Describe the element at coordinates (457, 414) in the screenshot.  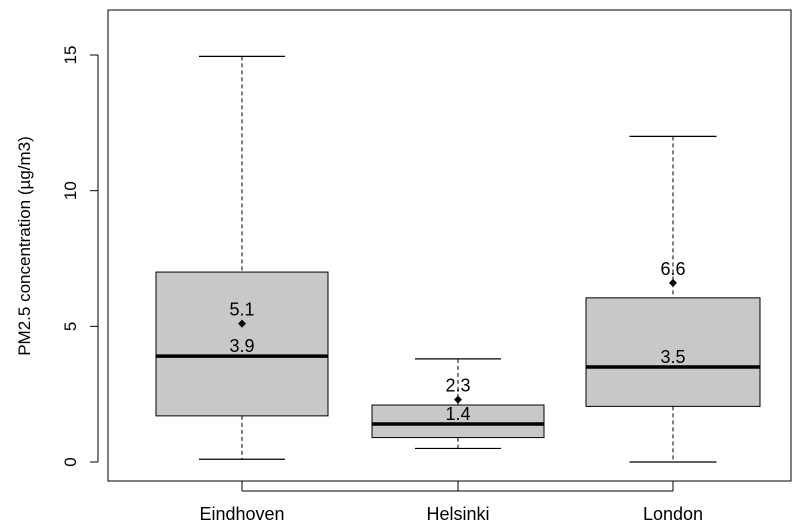
I see `median-label: 1.4` at that location.